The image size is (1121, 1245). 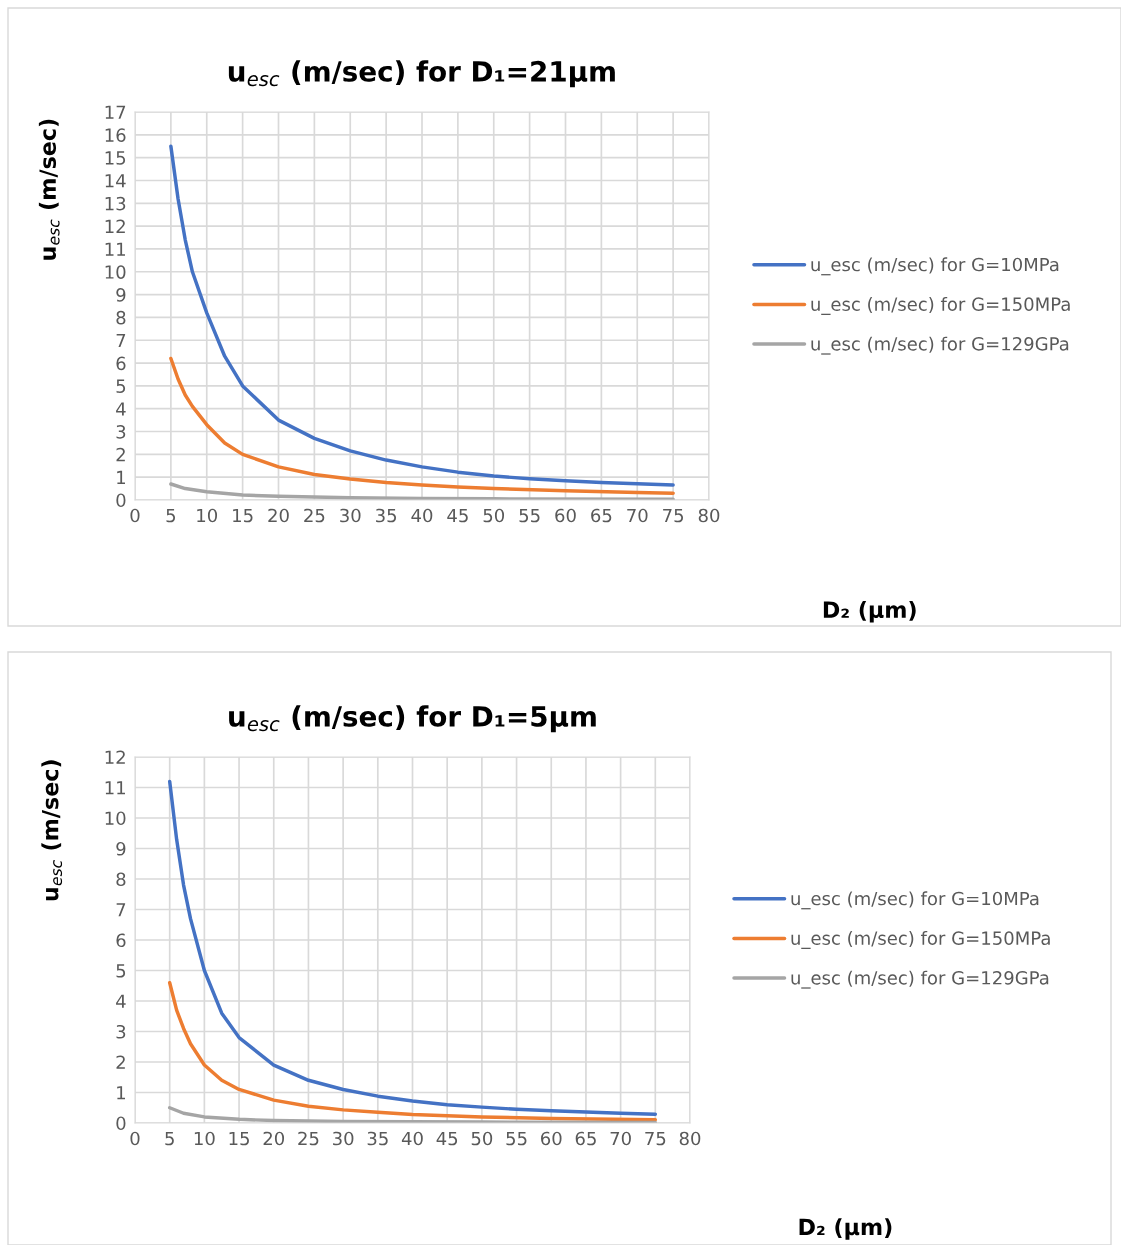 I want to click on chart-title: u$_{esc}$ (m/sec) for D₁=5μm, so click(x=412, y=719).